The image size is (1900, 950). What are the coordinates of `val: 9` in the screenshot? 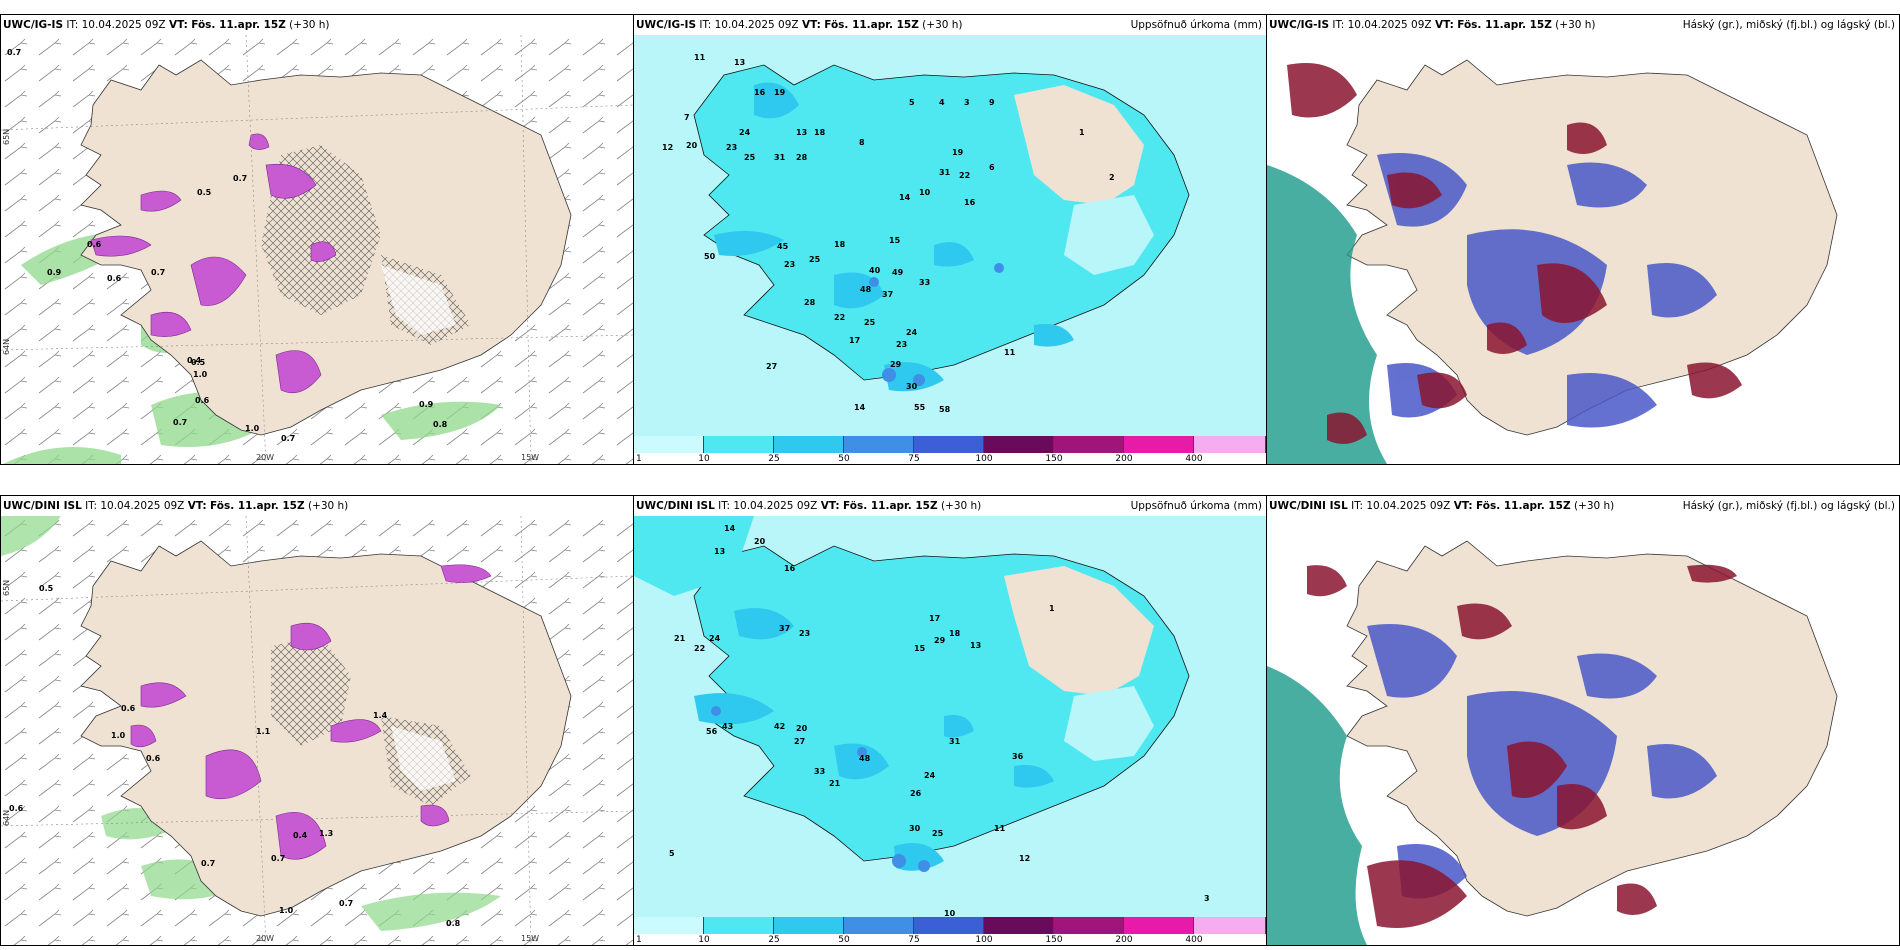 It's located at (992, 102).